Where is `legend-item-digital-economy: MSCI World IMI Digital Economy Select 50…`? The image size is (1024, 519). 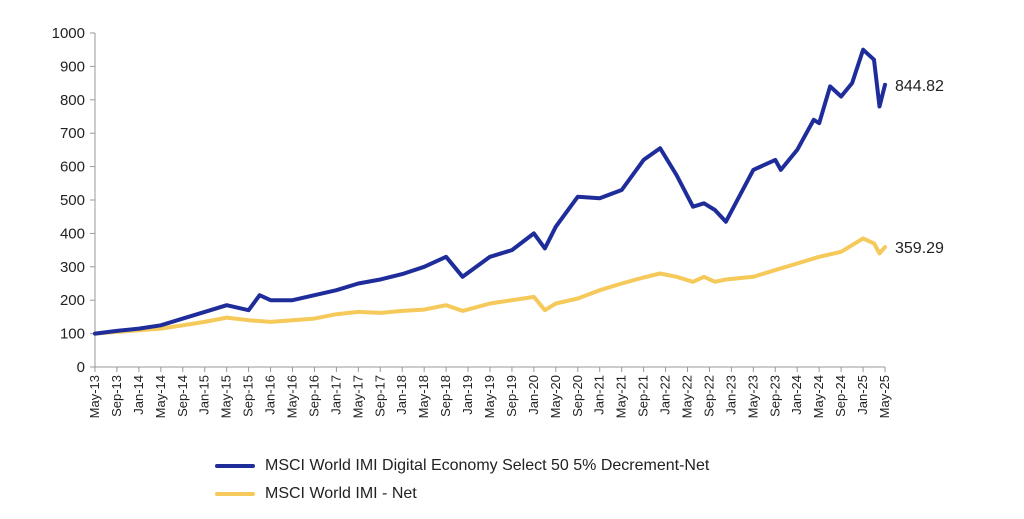 legend-item-digital-economy: MSCI World IMI Digital Economy Select 50… is located at coordinates (462, 466).